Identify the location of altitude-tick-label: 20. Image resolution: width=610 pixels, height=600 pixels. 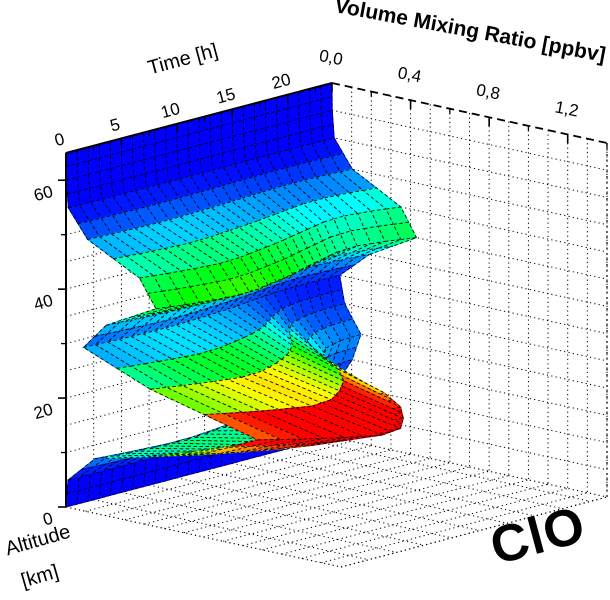
(43, 411).